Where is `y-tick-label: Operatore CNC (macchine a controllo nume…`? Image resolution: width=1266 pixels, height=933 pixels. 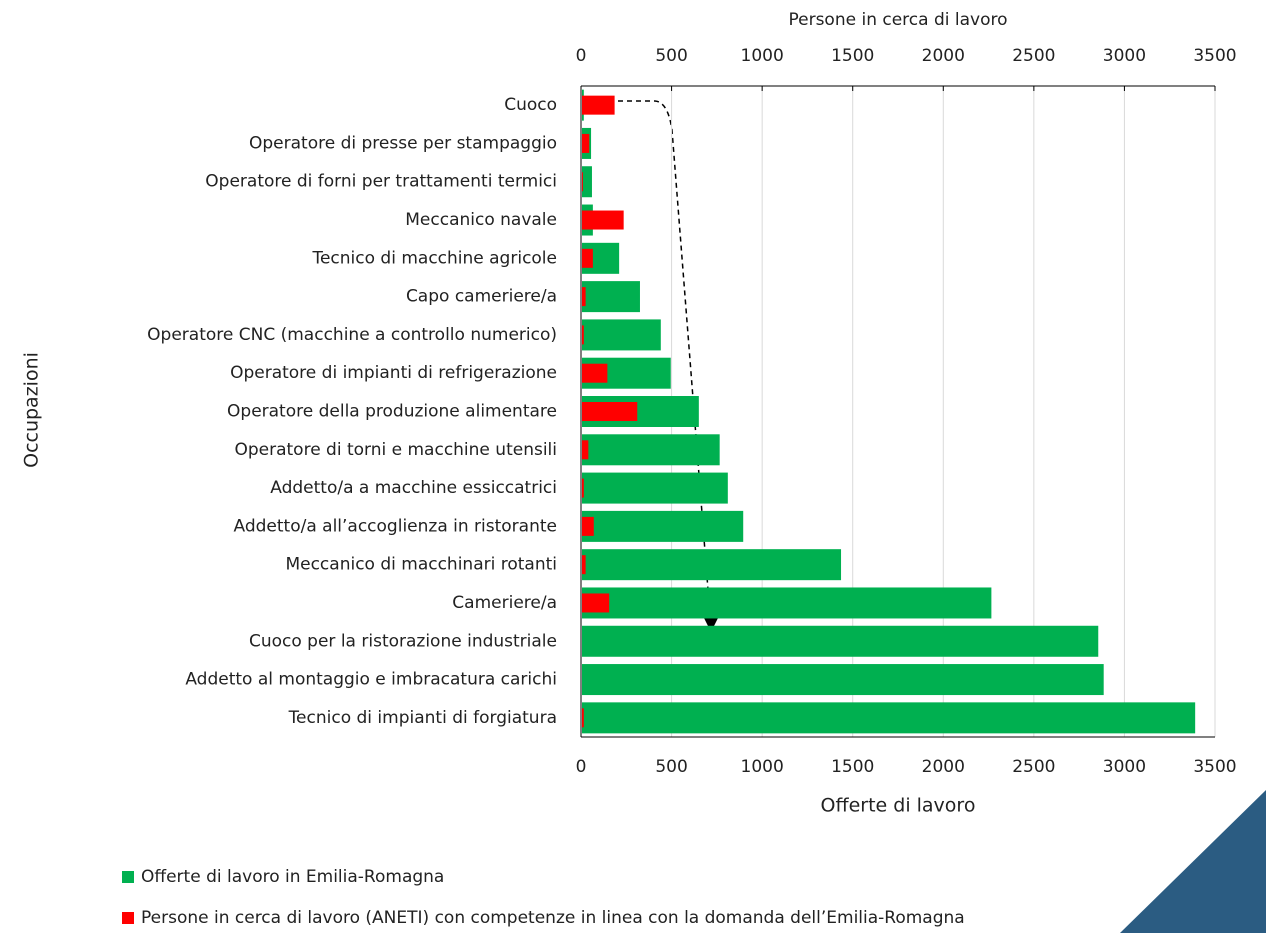 y-tick-label: Operatore CNC (macchine a controllo nume… is located at coordinates (352, 335).